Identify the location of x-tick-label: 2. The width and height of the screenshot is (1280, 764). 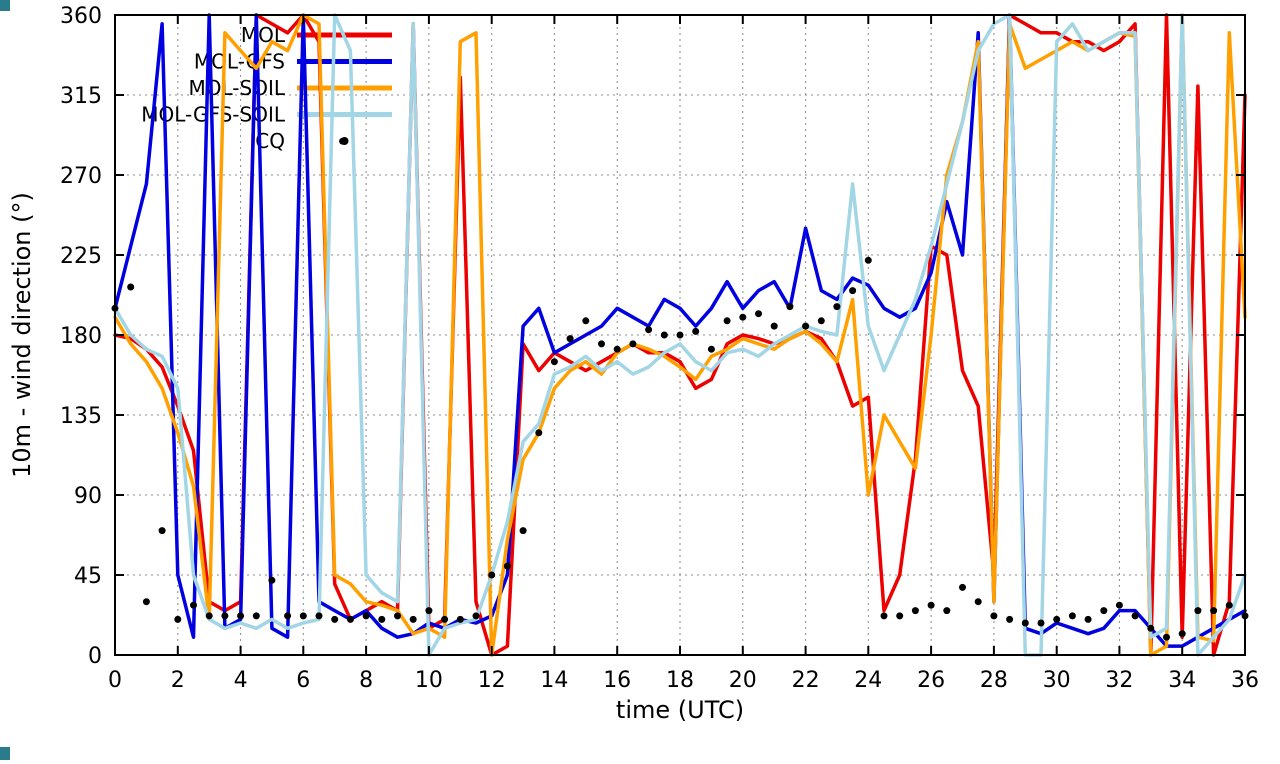
(178, 680).